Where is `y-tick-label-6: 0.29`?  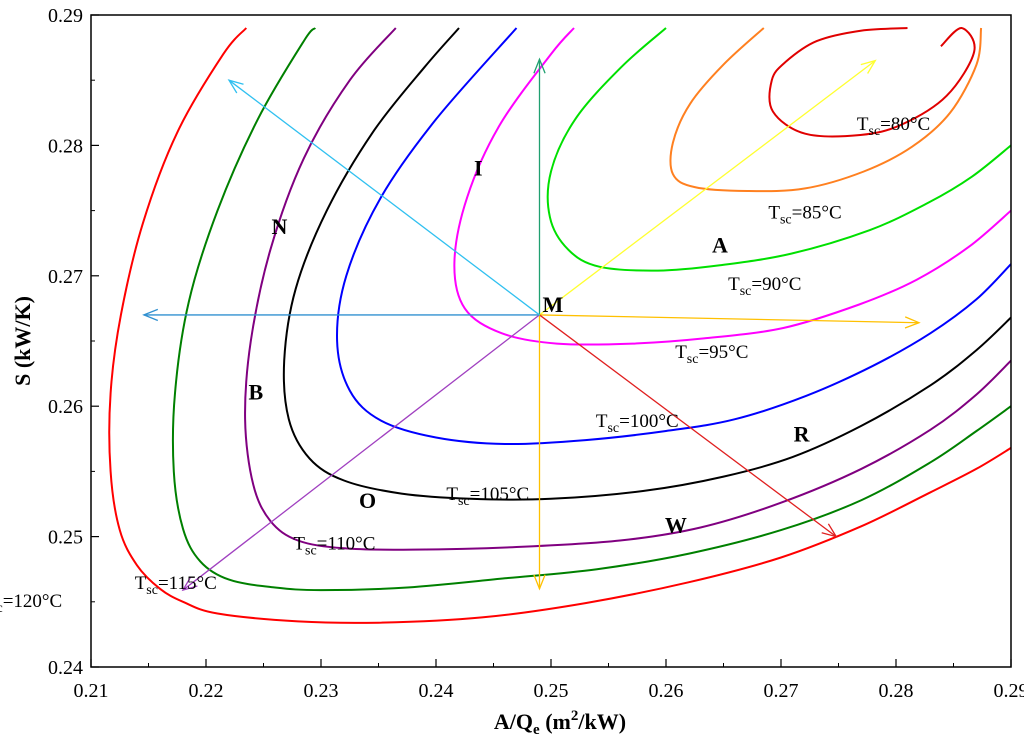
y-tick-label-6: 0.29 is located at coordinates (65, 16).